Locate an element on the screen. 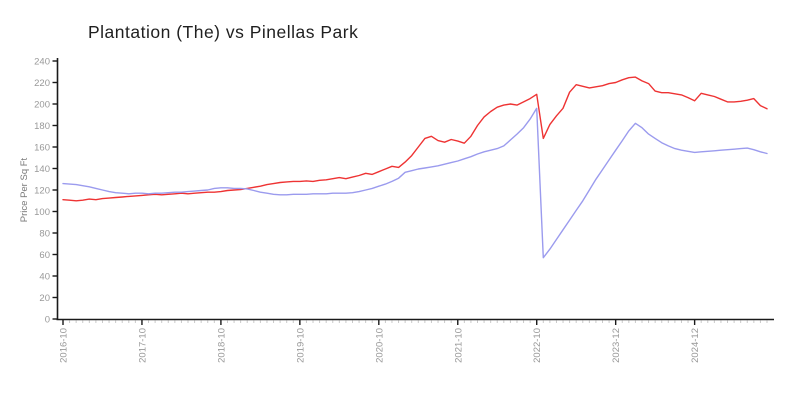  y-tick-label: 80 is located at coordinates (44, 234).